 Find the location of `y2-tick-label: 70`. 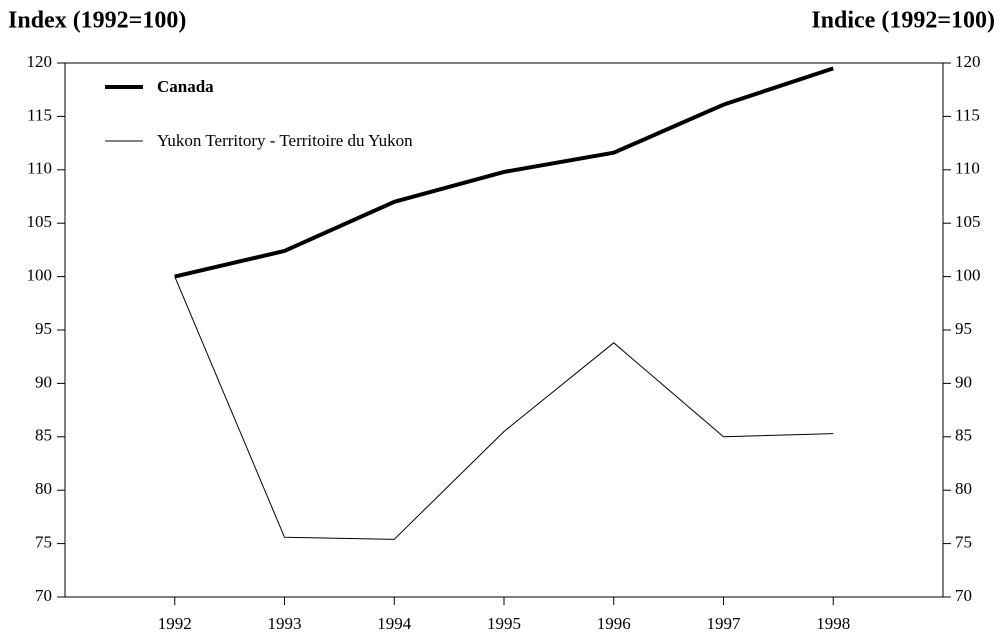

y2-tick-label: 70 is located at coordinates (963, 595).